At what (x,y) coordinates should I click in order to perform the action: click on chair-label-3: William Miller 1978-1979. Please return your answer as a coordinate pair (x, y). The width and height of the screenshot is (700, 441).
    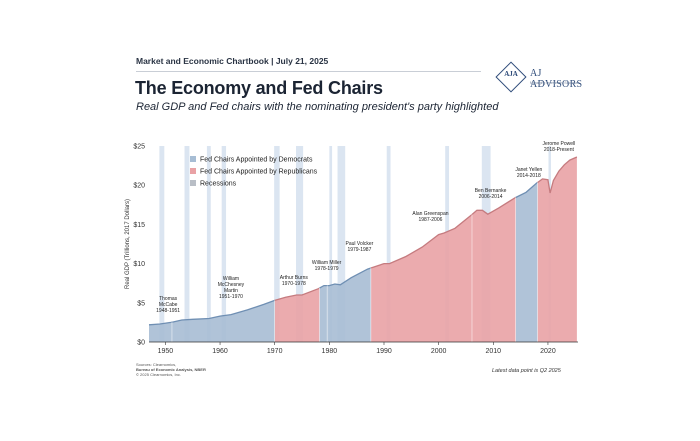
    Looking at the image, I should click on (327, 266).